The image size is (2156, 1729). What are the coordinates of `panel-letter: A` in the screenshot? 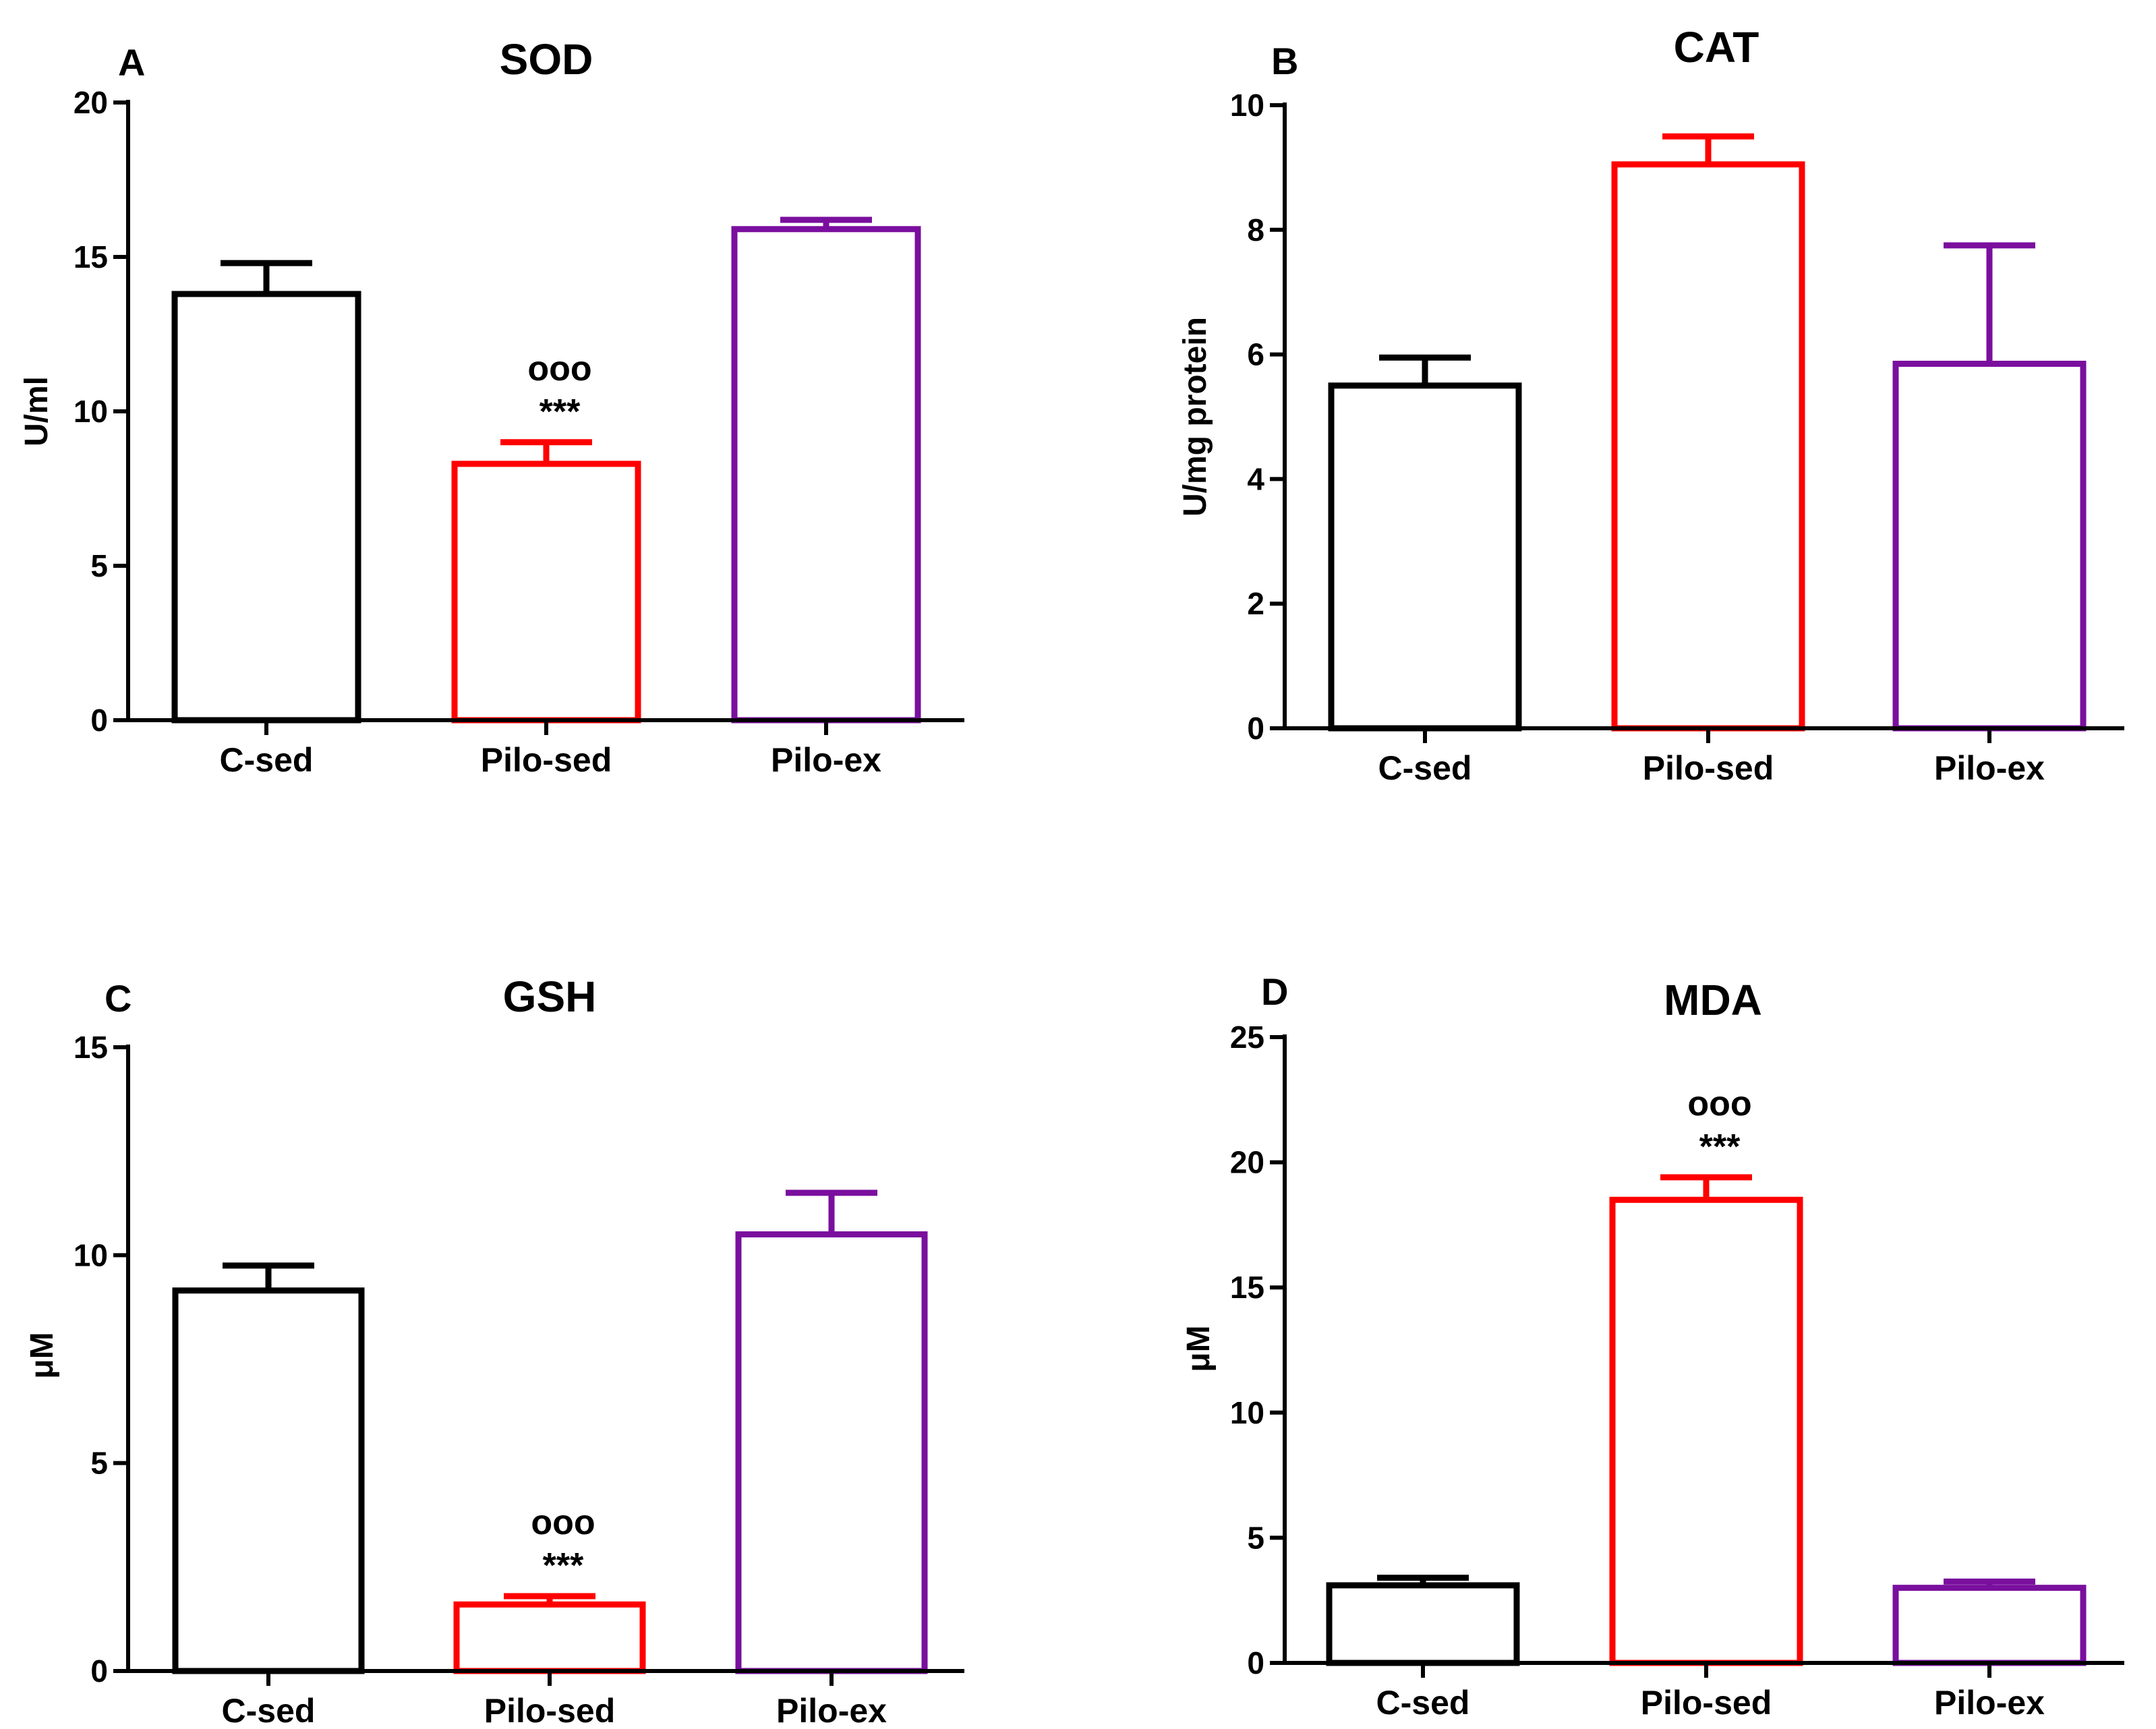 It's located at (131, 62).